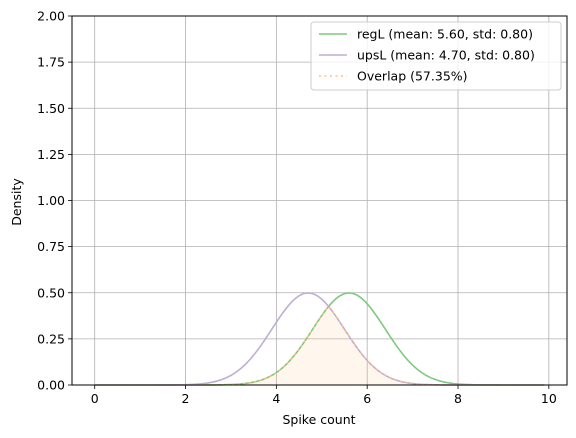  I want to click on overlap-fill-area, so click(319, 345).